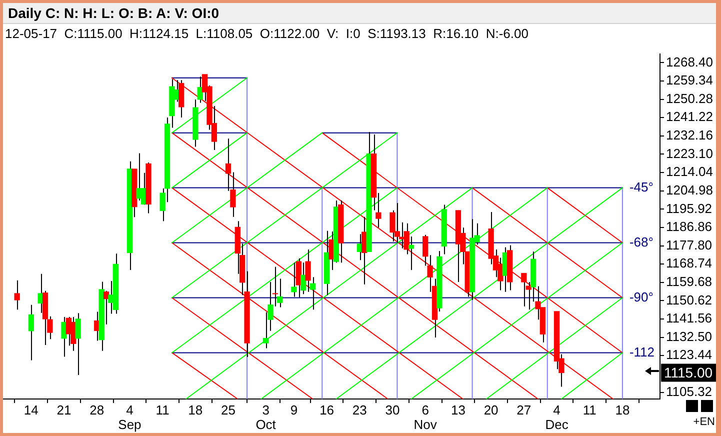 The width and height of the screenshot is (721, 436). Describe the element at coordinates (641, 296) in the screenshot. I see `annotation: -90°` at that location.